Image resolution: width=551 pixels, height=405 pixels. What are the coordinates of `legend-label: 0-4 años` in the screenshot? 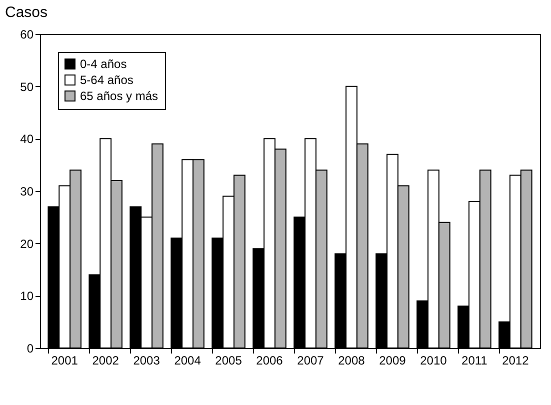 It's located at (103, 64).